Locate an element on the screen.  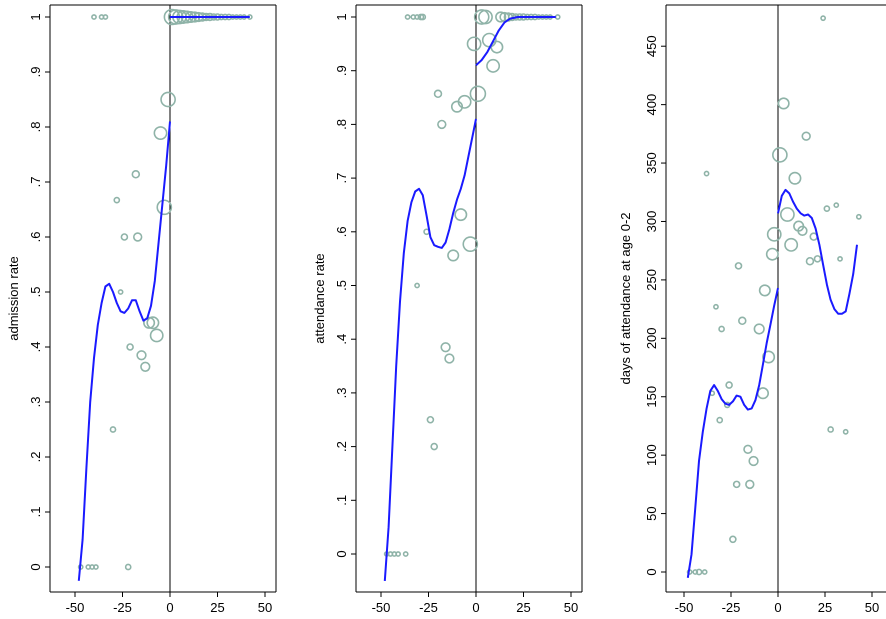
y-tick-label: 350 is located at coordinates (651, 163).